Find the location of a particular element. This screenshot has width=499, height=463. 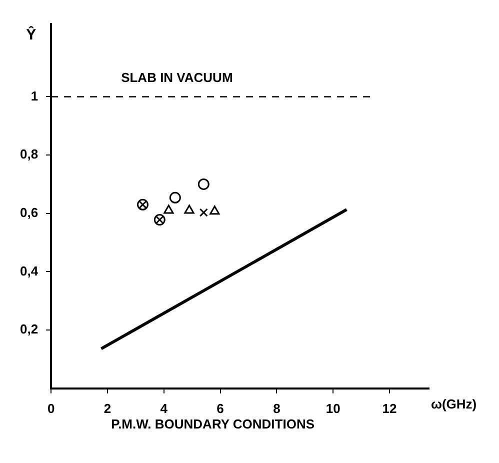

y-tick-label: 0,4 is located at coordinates (29, 270).